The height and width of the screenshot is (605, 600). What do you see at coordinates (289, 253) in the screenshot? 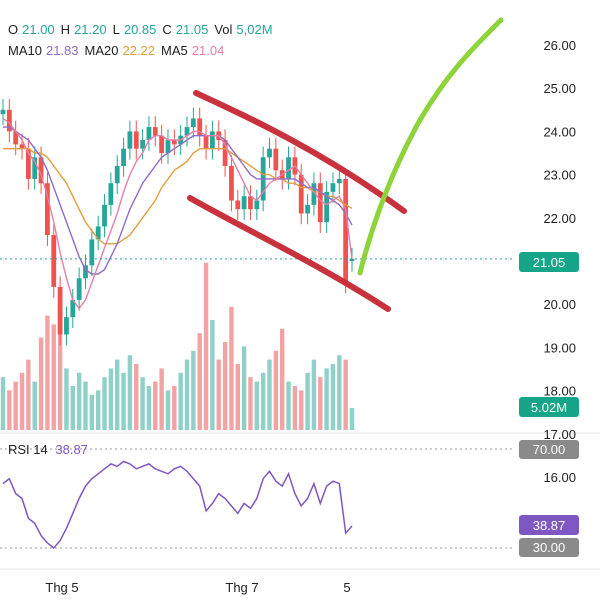
I see `channel-lower-line` at bounding box center [289, 253].